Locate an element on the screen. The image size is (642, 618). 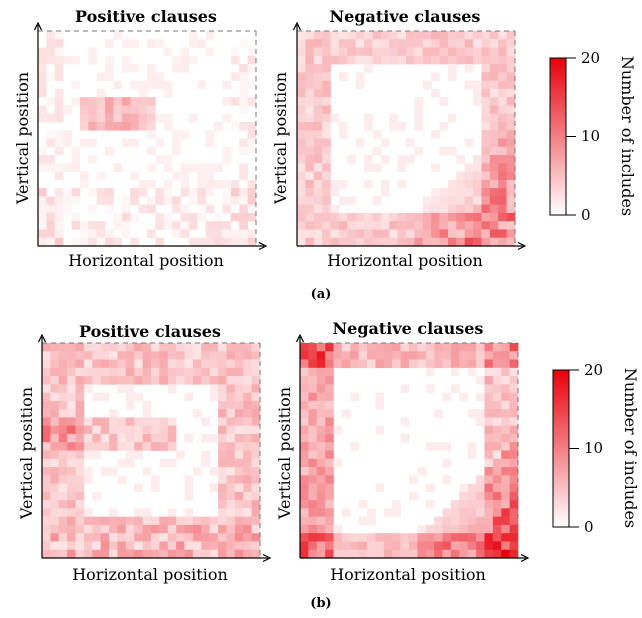
colorbar-label: Number of includes is located at coordinates (630, 448).